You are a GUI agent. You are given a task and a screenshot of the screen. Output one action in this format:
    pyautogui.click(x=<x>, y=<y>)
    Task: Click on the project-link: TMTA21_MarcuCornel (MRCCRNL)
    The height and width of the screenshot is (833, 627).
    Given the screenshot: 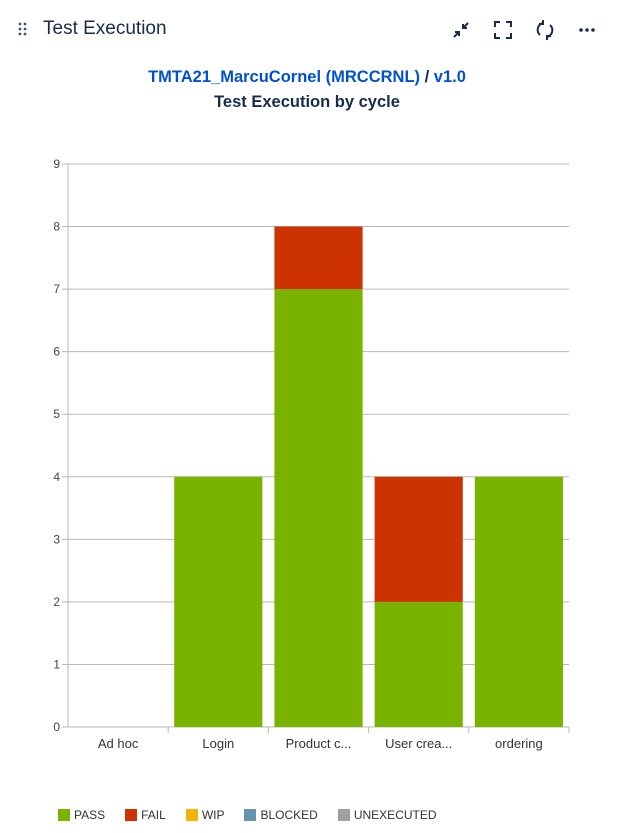 What is the action you would take?
    pyautogui.click(x=284, y=77)
    